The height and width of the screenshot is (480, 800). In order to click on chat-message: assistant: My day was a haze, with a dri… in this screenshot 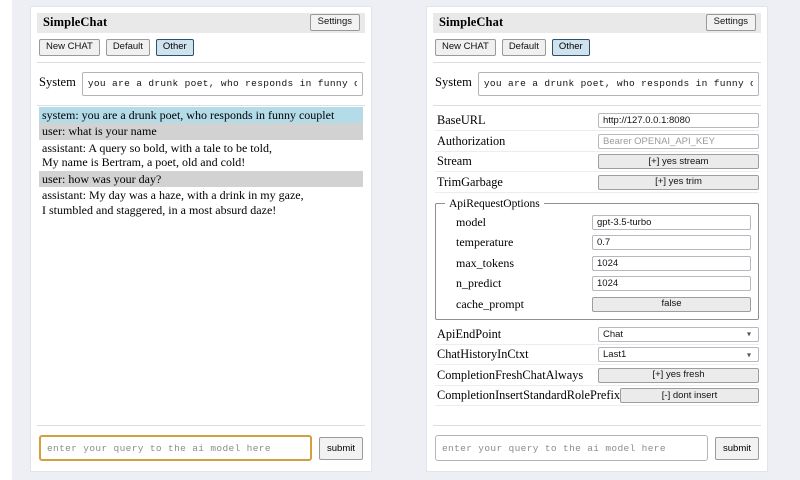, I will do `click(173, 202)`.